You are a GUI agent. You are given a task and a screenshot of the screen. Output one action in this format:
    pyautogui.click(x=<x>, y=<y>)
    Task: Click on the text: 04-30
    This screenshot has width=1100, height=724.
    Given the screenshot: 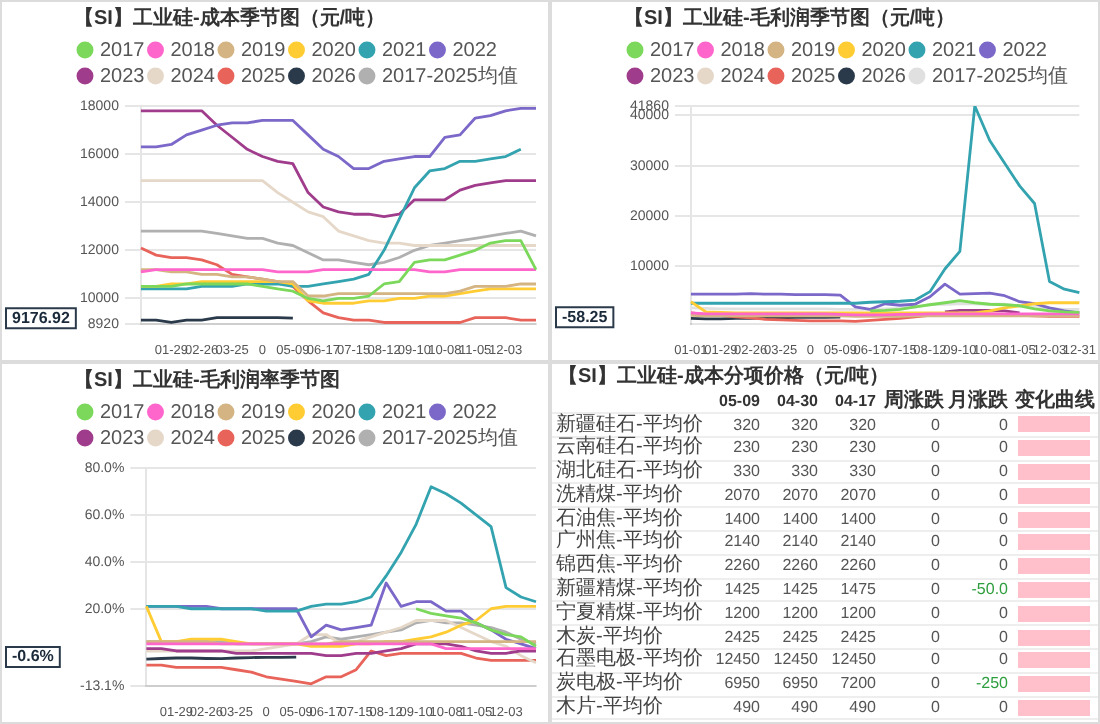 What is the action you would take?
    pyautogui.click(x=797, y=401)
    